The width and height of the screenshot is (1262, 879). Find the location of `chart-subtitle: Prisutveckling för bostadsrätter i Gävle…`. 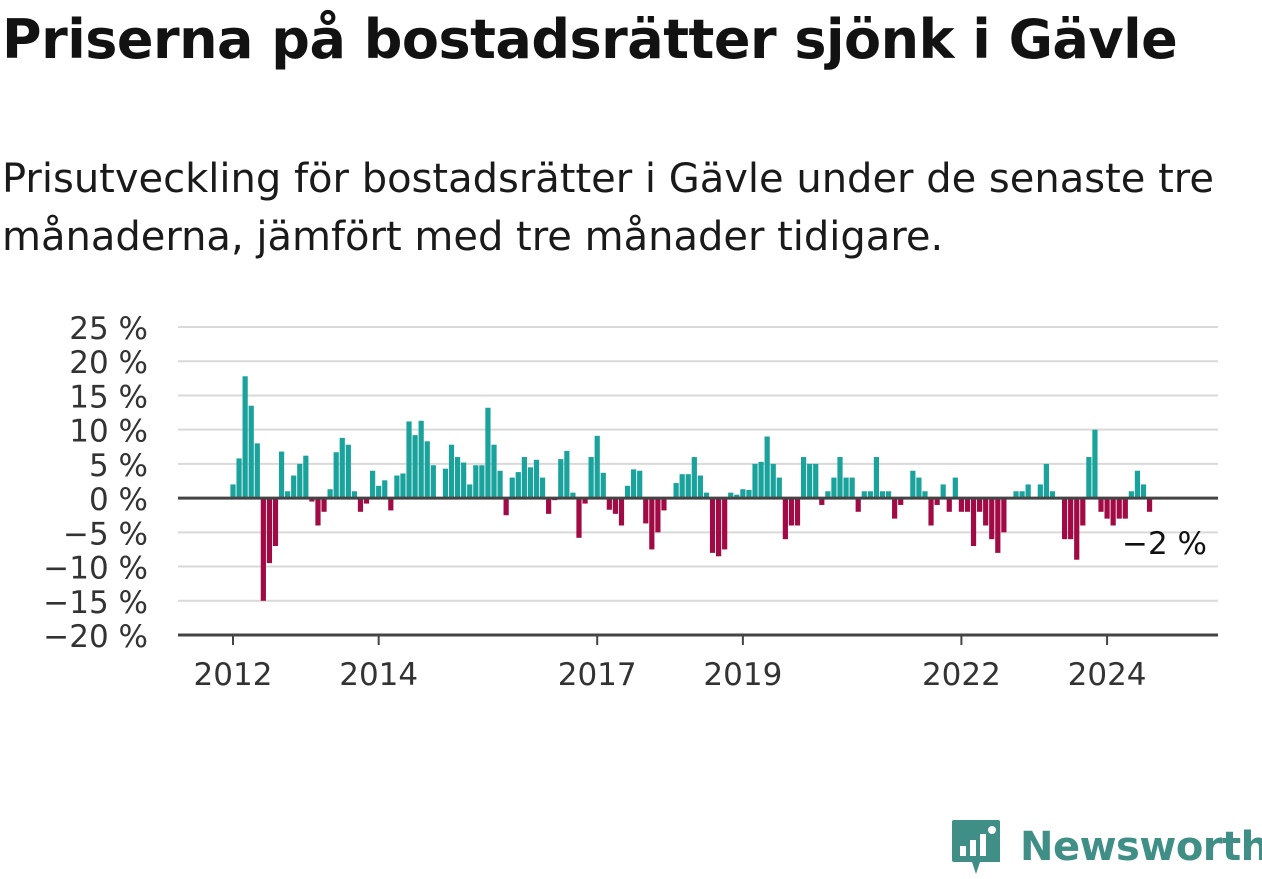

chart-subtitle: Prisutveckling för bostadsrätter i Gävle… is located at coordinates (608, 208).